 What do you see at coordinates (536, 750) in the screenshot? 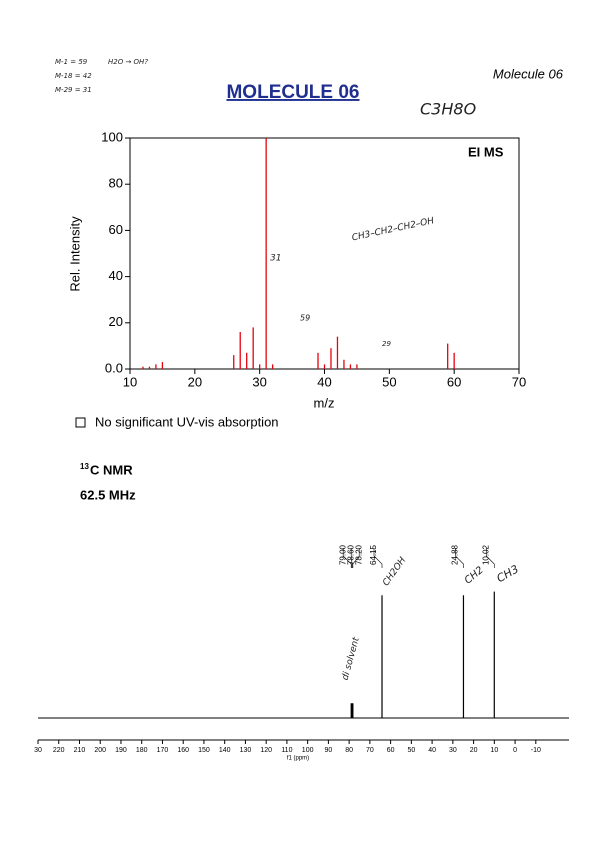
I see `x-tick-label: -10` at bounding box center [536, 750].